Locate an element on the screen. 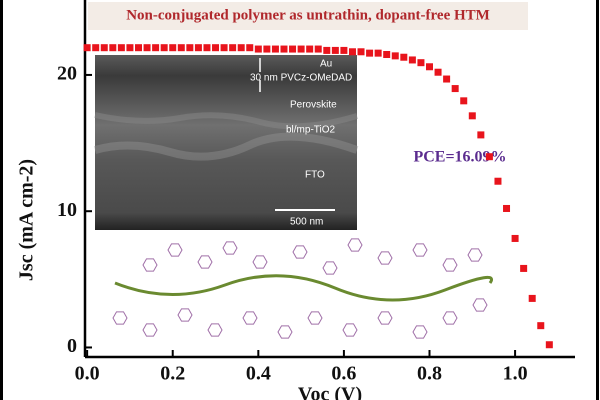 This screenshot has width=600, height=400. polymer-backbone is located at coordinates (303, 288).